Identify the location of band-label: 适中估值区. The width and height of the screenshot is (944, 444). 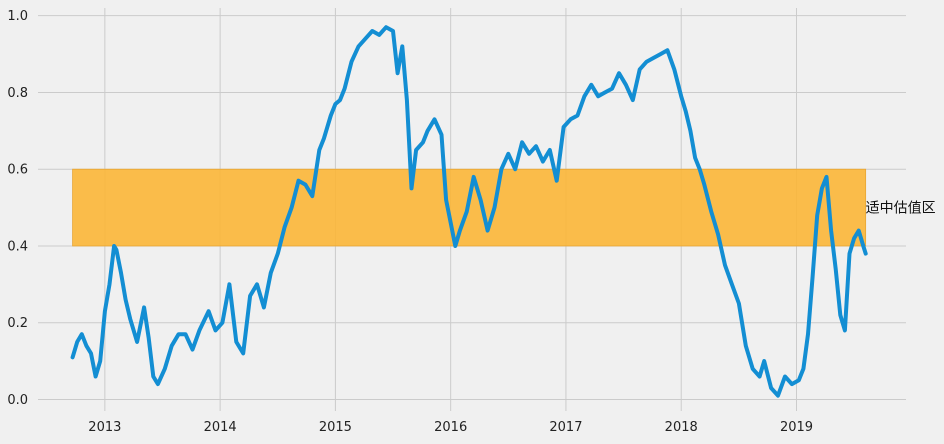
(901, 209).